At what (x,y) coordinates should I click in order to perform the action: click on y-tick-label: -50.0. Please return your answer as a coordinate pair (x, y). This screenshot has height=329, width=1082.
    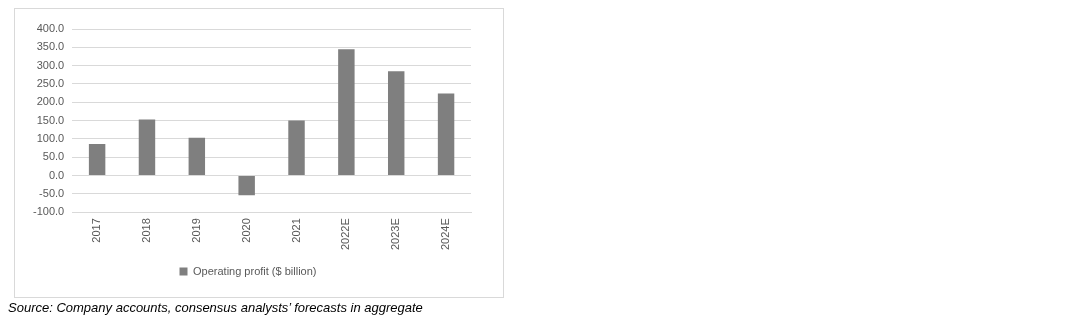
    Looking at the image, I should click on (52, 192).